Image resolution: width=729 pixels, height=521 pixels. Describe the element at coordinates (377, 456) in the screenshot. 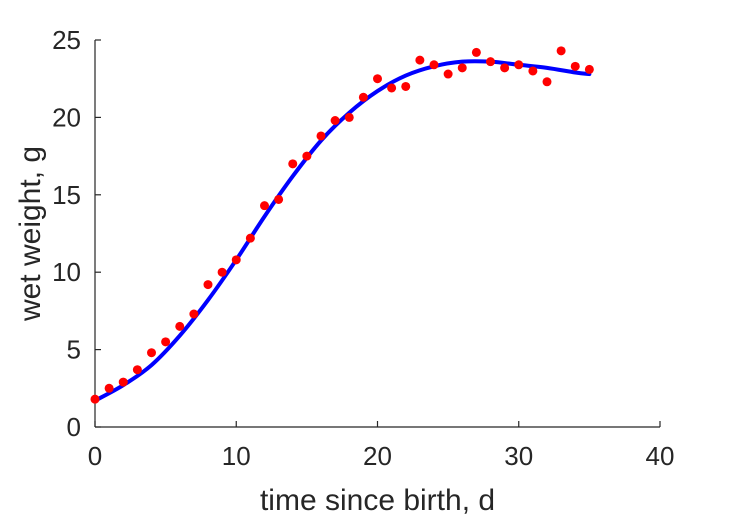

I see `x-tick-label: 20` at that location.